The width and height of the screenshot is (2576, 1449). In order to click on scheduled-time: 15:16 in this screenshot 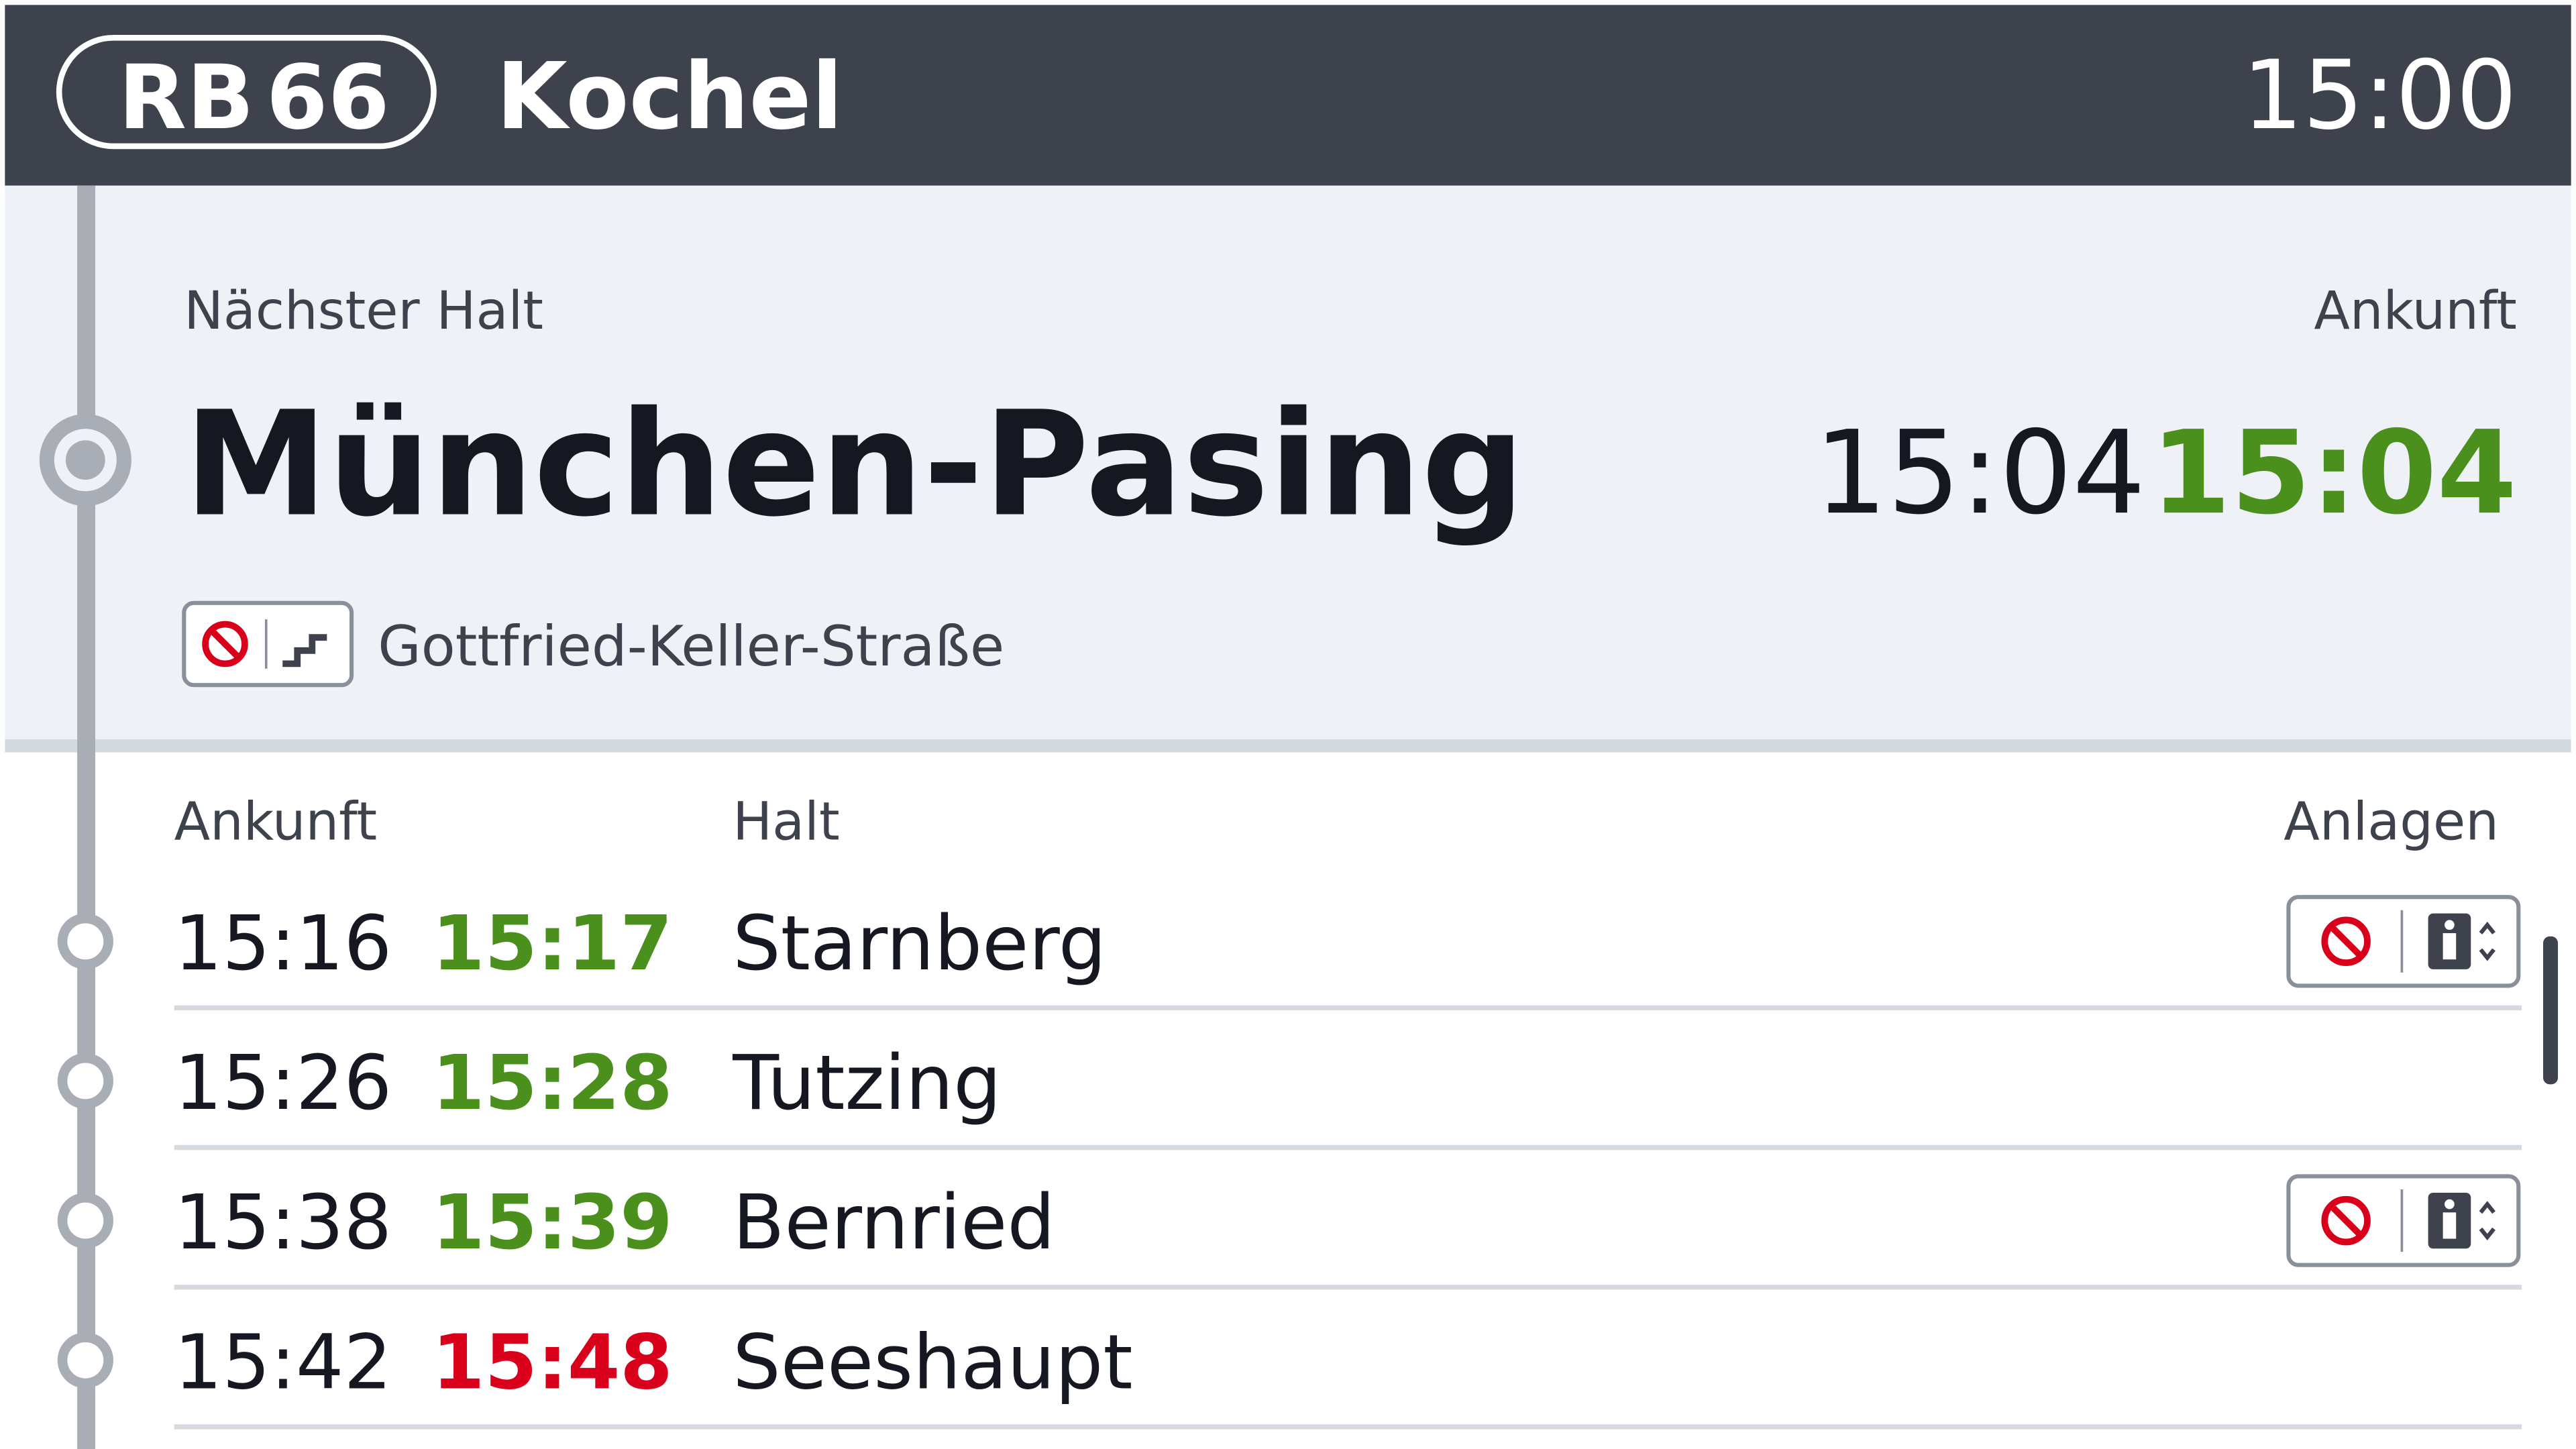, I will do `click(283, 943)`.